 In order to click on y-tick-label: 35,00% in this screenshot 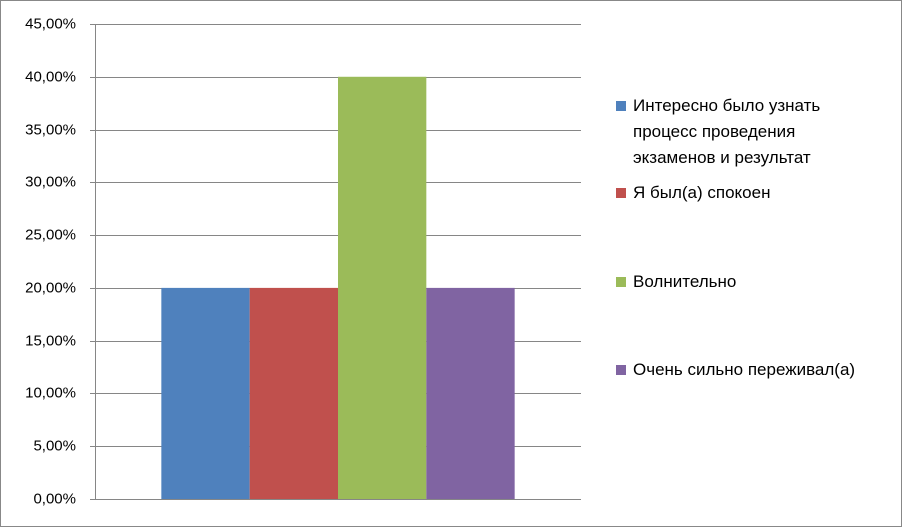, I will do `click(50, 129)`.